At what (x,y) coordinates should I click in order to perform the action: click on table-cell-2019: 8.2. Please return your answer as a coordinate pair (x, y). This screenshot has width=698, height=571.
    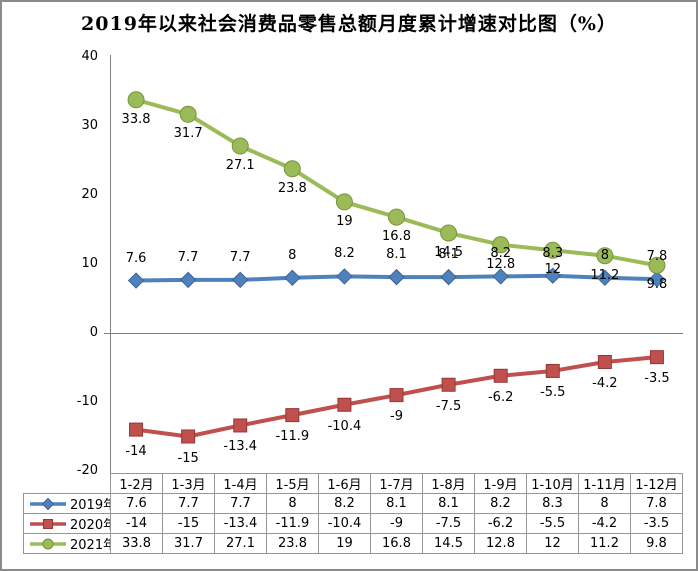
    Looking at the image, I should click on (500, 503).